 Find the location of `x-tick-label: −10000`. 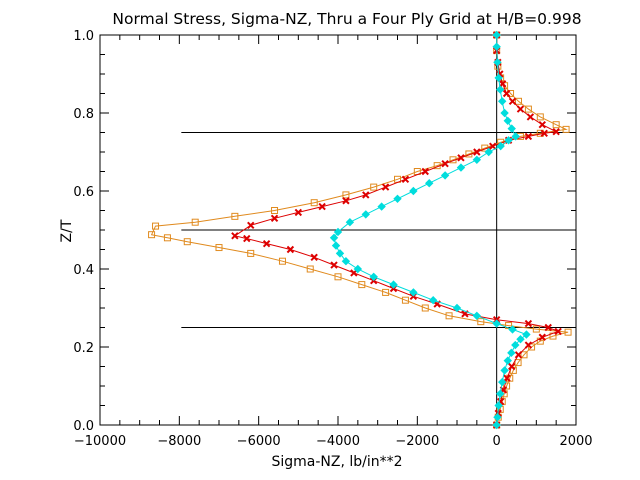

x-tick-label: −10000 is located at coordinates (100, 441).